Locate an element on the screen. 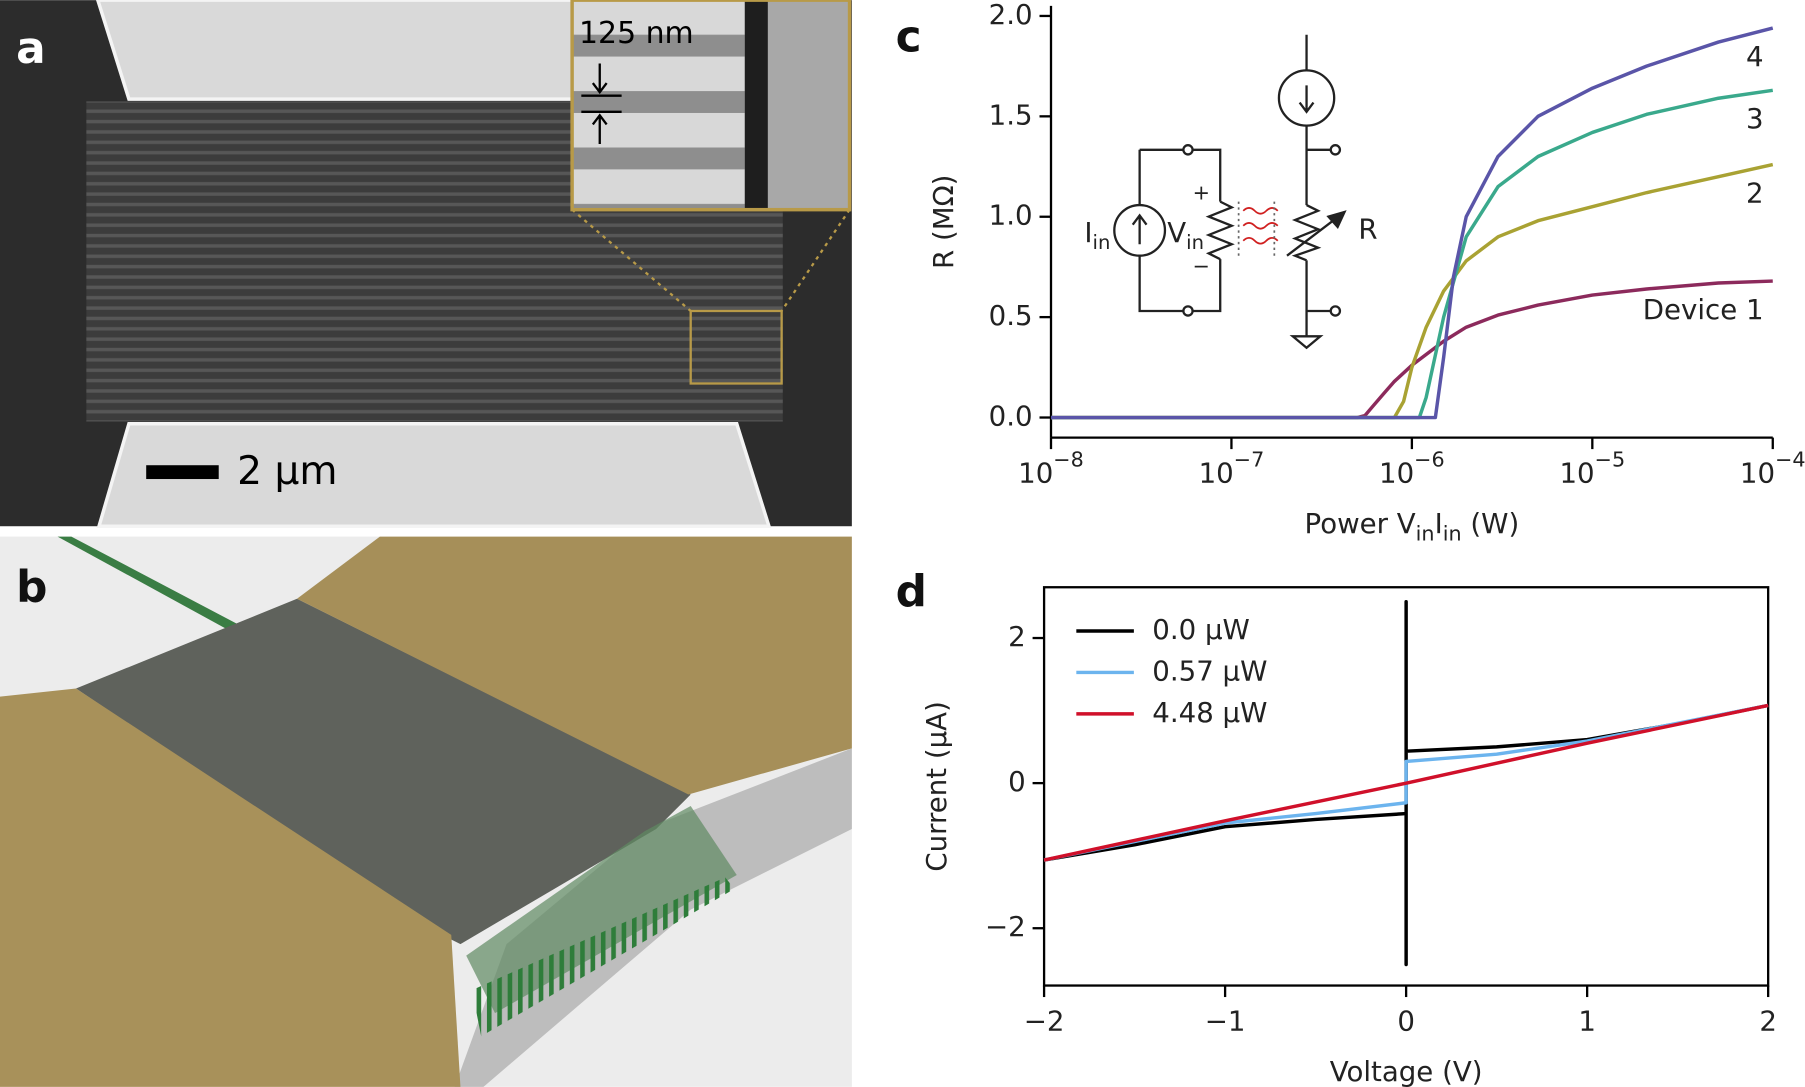 This screenshot has width=1805, height=1087. tick-exponent: −7 is located at coordinates (1249, 460).